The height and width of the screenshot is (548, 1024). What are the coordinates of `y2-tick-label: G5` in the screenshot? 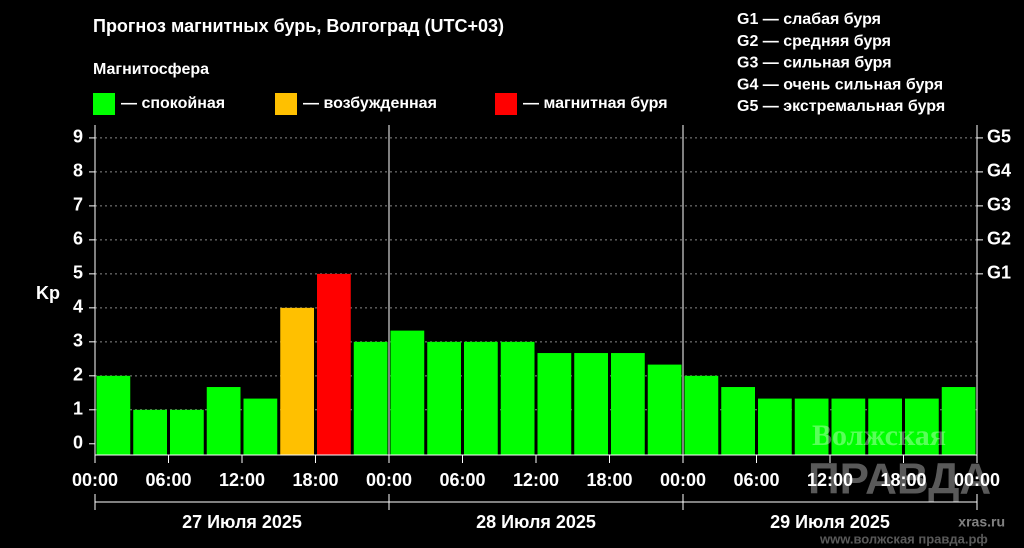 It's located at (999, 137).